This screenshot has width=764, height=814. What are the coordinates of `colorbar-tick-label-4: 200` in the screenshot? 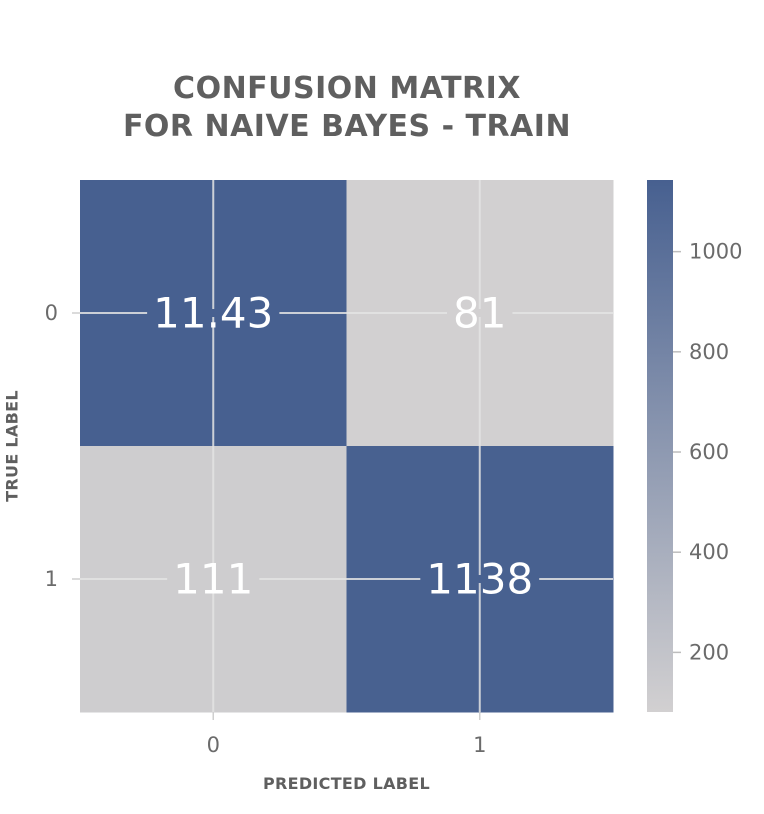 It's located at (709, 652).